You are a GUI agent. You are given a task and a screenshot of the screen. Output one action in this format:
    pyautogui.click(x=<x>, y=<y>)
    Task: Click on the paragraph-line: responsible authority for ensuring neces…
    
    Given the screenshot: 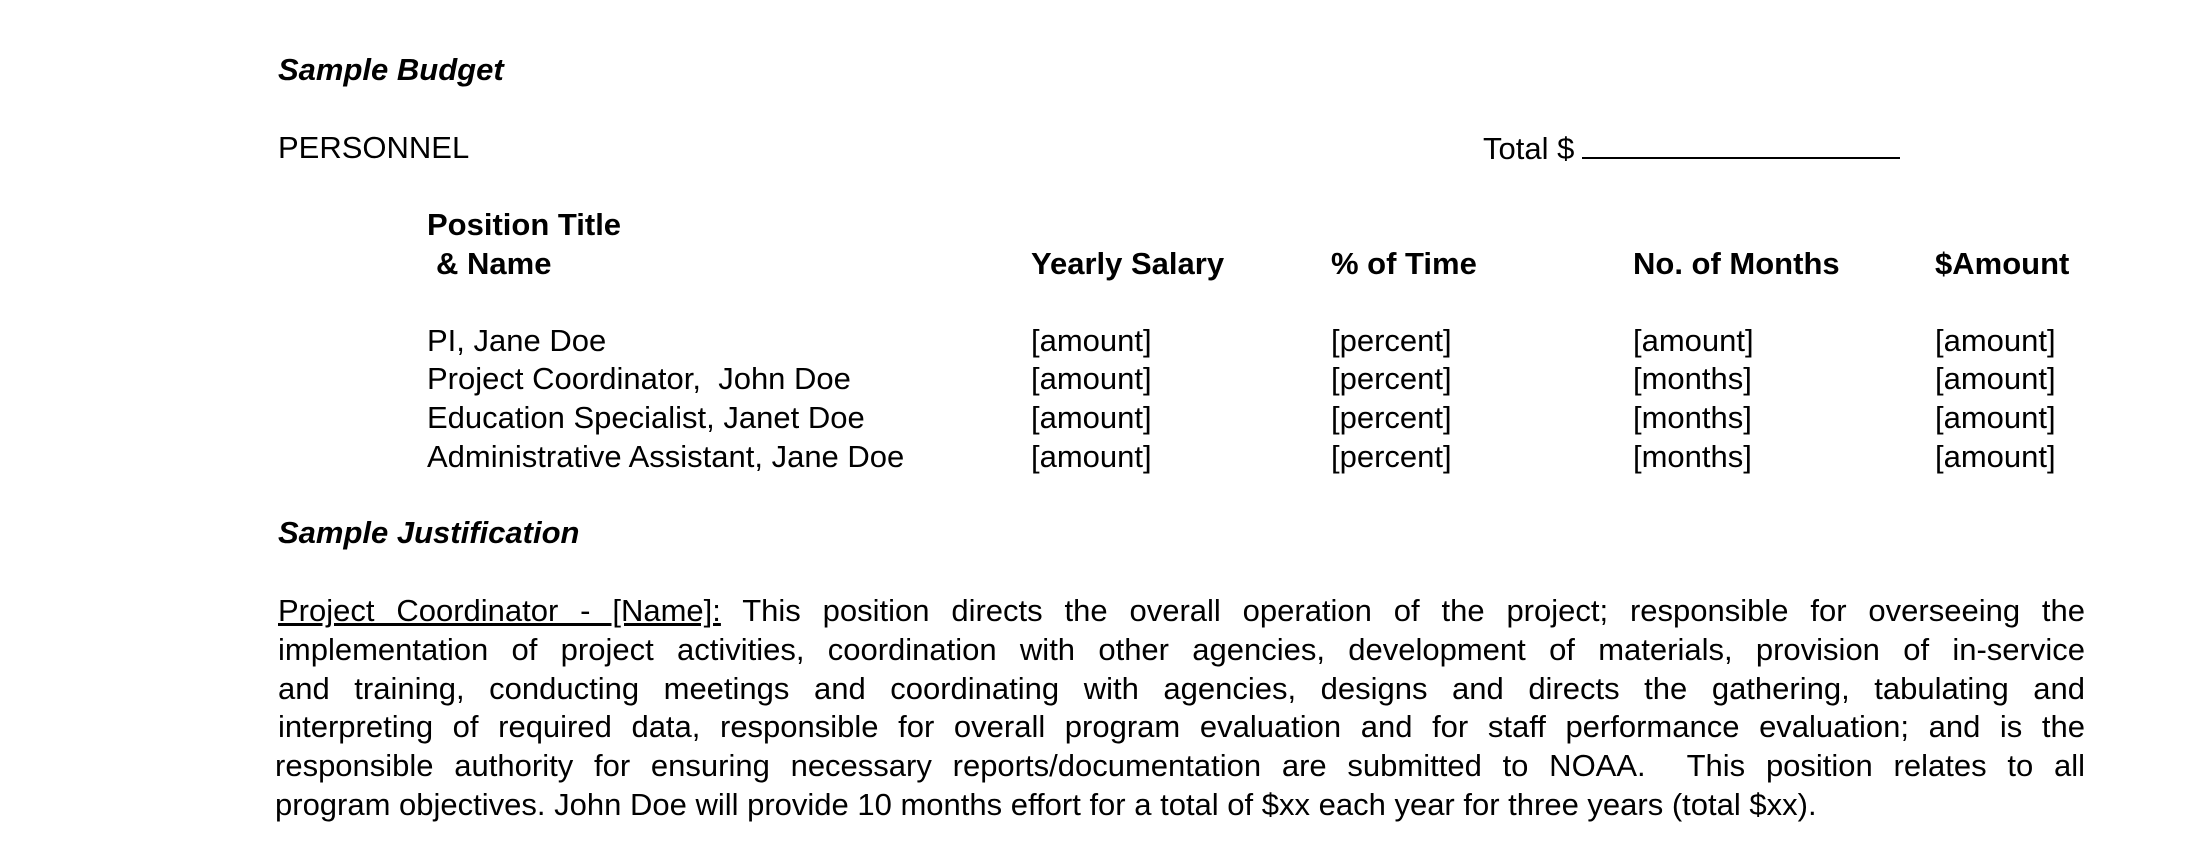 What is the action you would take?
    pyautogui.click(x=1180, y=766)
    